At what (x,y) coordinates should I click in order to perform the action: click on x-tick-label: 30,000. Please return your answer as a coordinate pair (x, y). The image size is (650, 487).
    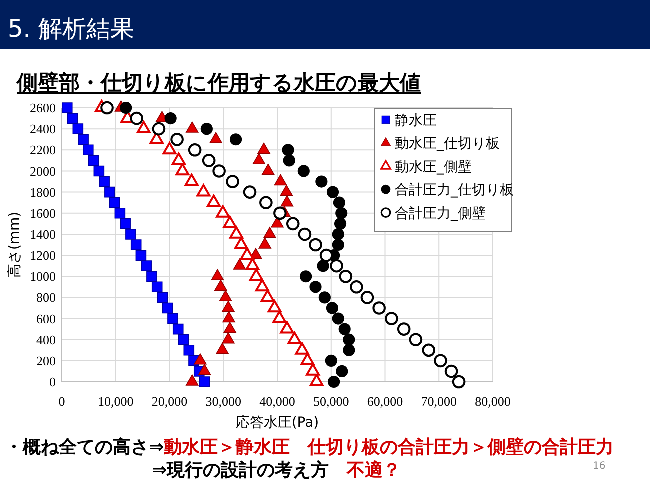
    Looking at the image, I should click on (224, 401).